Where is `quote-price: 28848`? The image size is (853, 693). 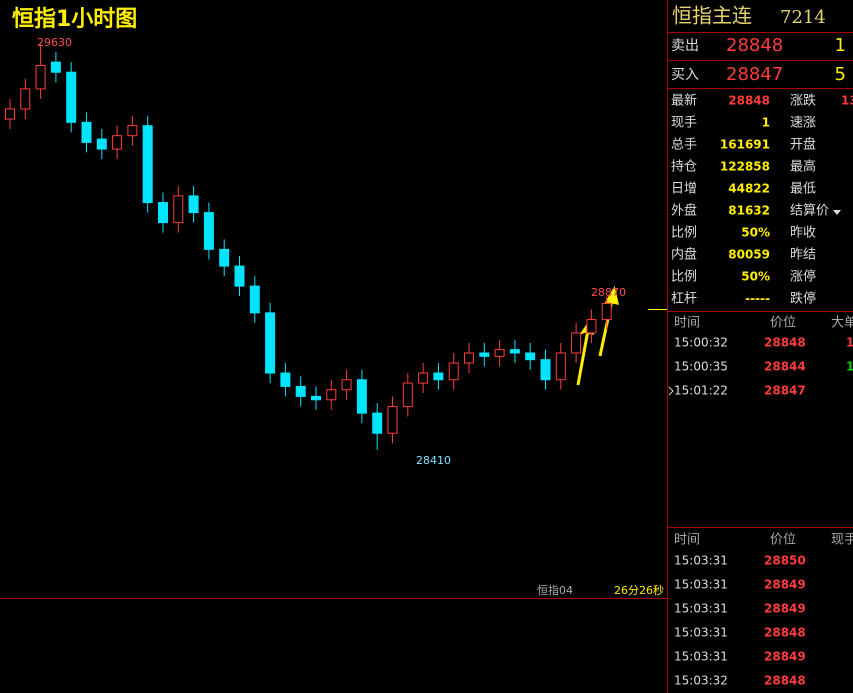
quote-price: 28848 is located at coordinates (754, 45).